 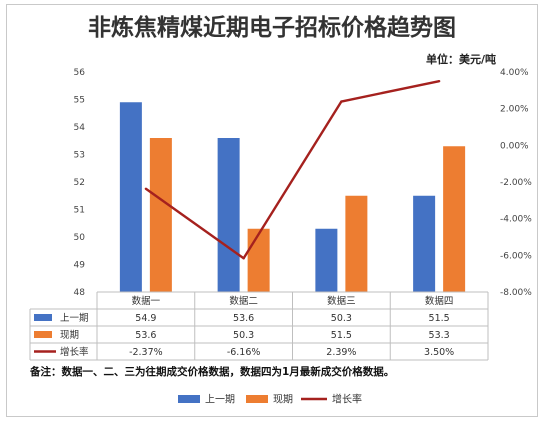 I want to click on y-left-tick-label: 53, so click(x=79, y=156).